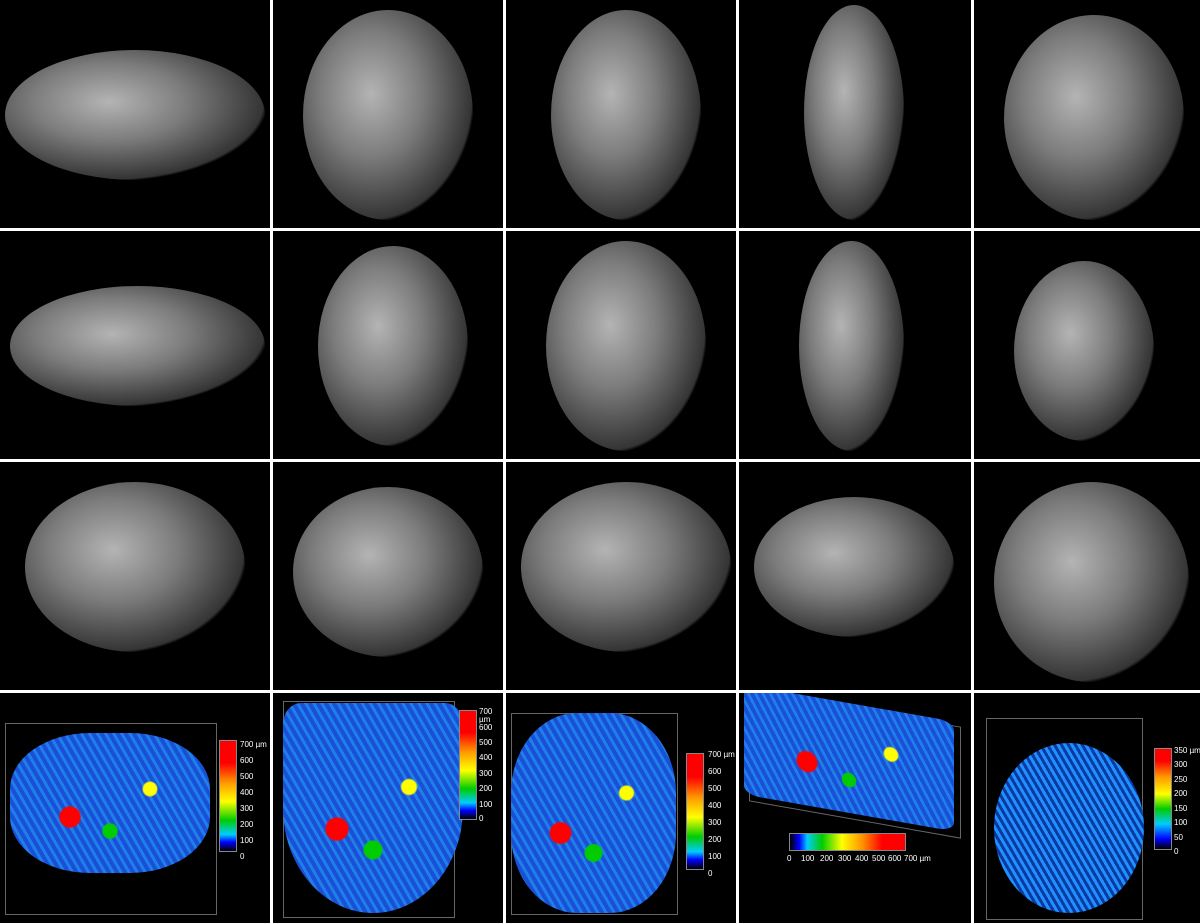 The height and width of the screenshot is (923, 1200). I want to click on colorbar-label: 250, so click(1181, 779).